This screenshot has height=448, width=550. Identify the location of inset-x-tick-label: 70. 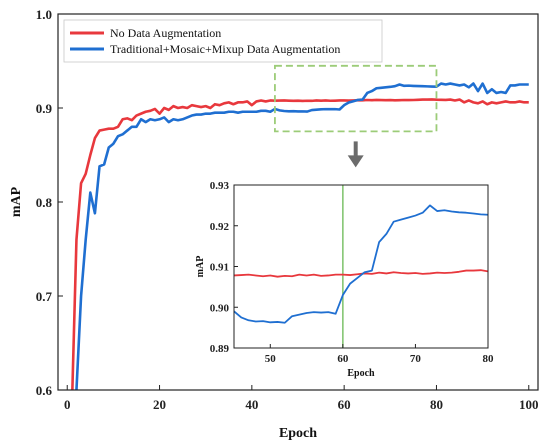
(416, 359).